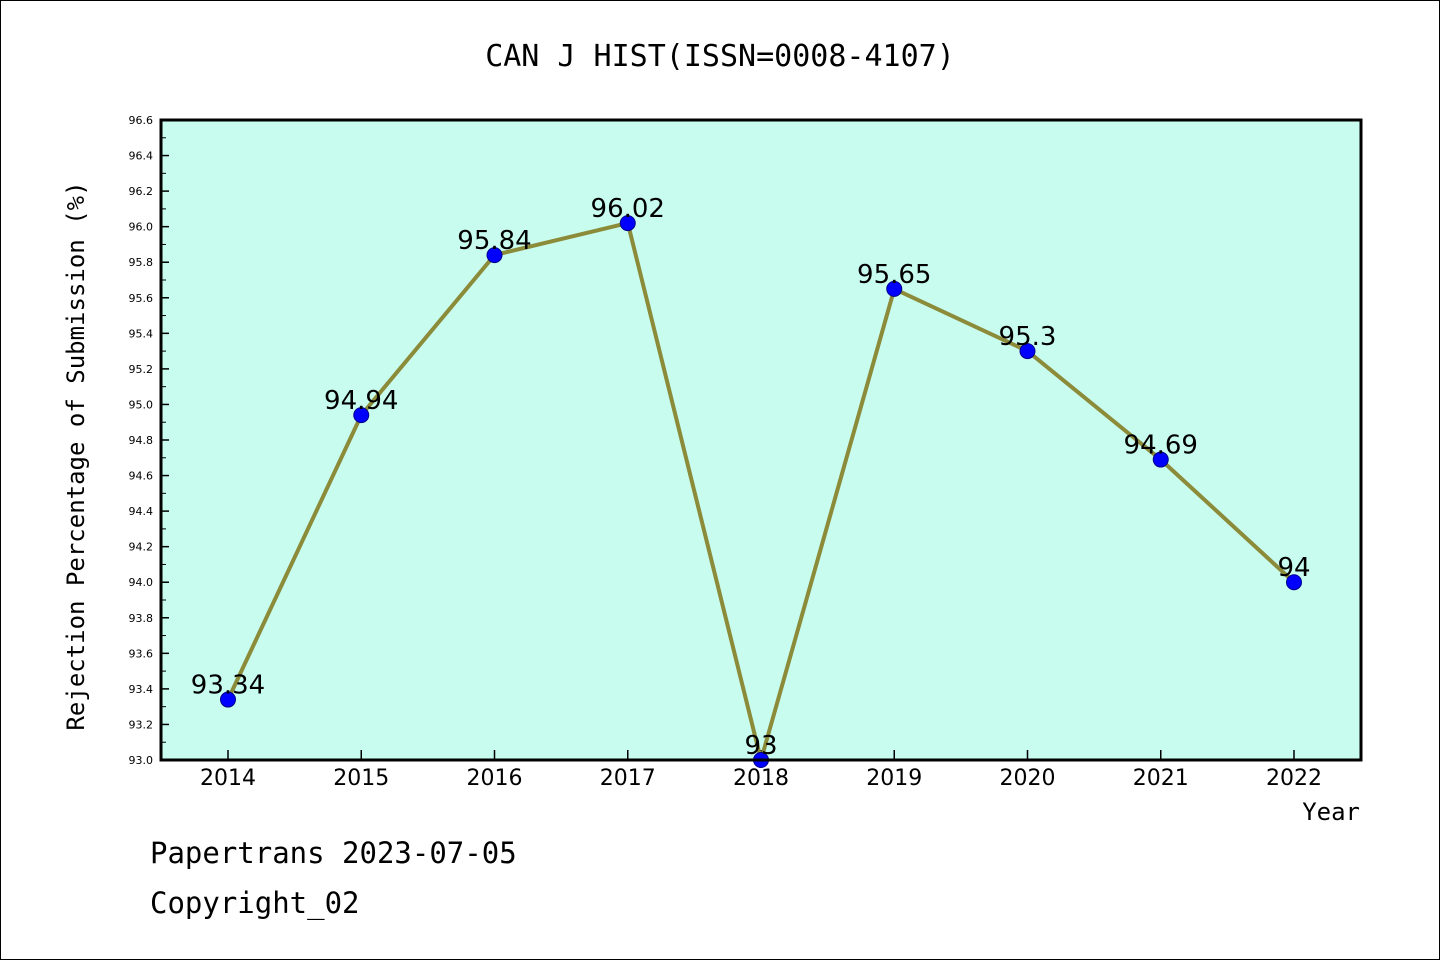 This screenshot has width=1440, height=960. Describe the element at coordinates (1028, 778) in the screenshot. I see `x-tick-label: 2020` at that location.